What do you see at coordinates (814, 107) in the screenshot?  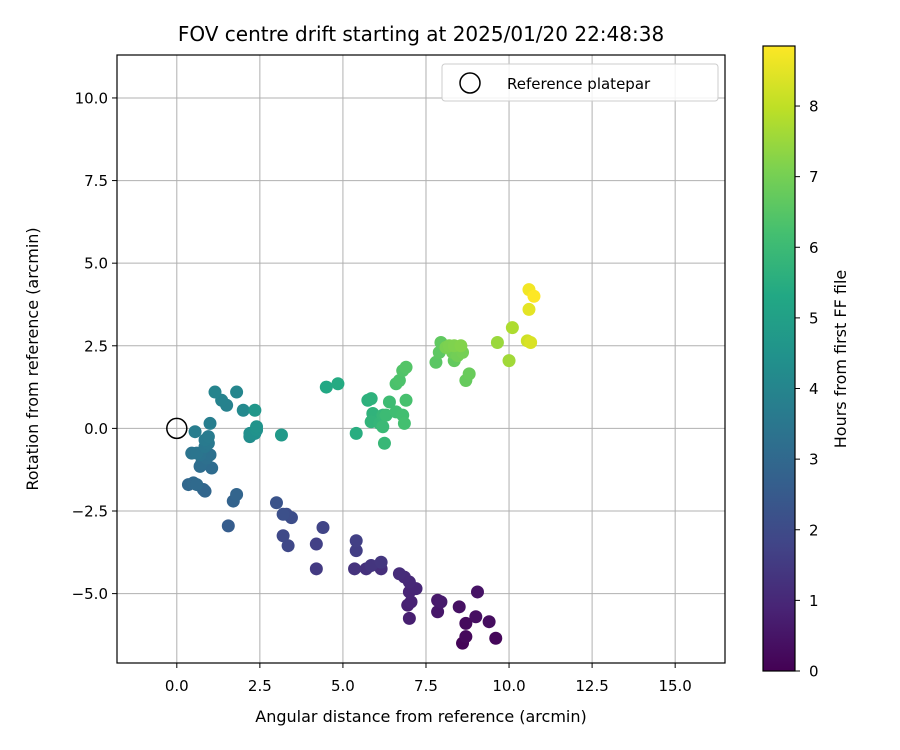 I see `colorbar-tick-label: 8` at bounding box center [814, 107].